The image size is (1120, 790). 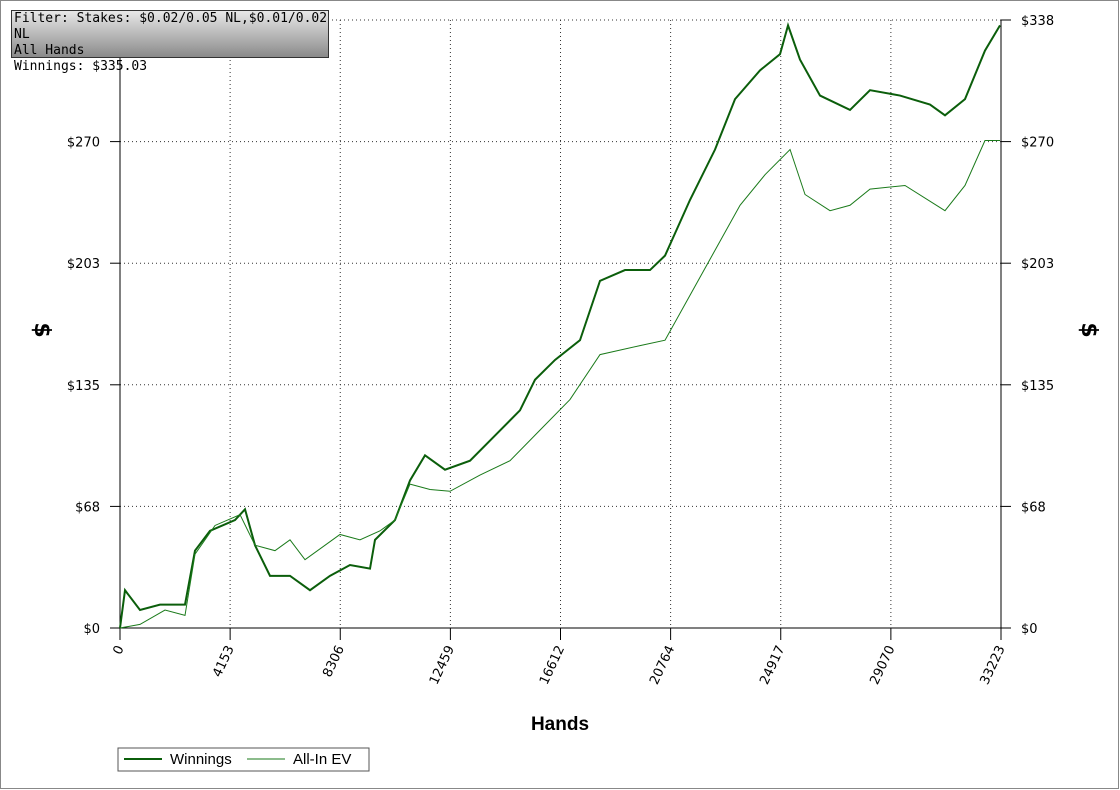 I want to click on y2-tick-label: $135, so click(x=1037, y=386).